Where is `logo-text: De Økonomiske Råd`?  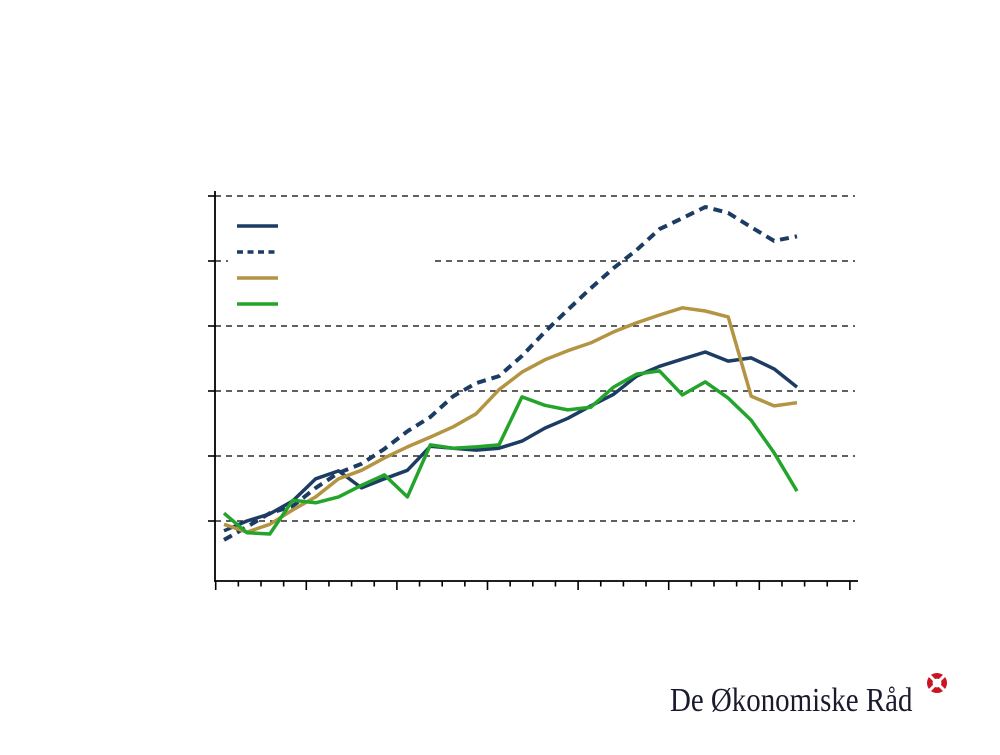
logo-text: De Økonomiske Råd is located at coordinates (791, 700).